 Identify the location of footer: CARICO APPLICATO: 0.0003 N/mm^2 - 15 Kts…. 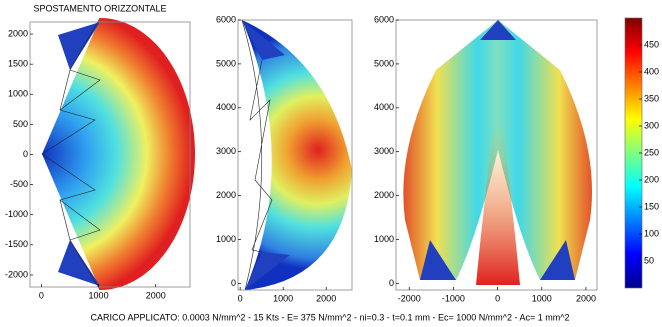
(330, 317).